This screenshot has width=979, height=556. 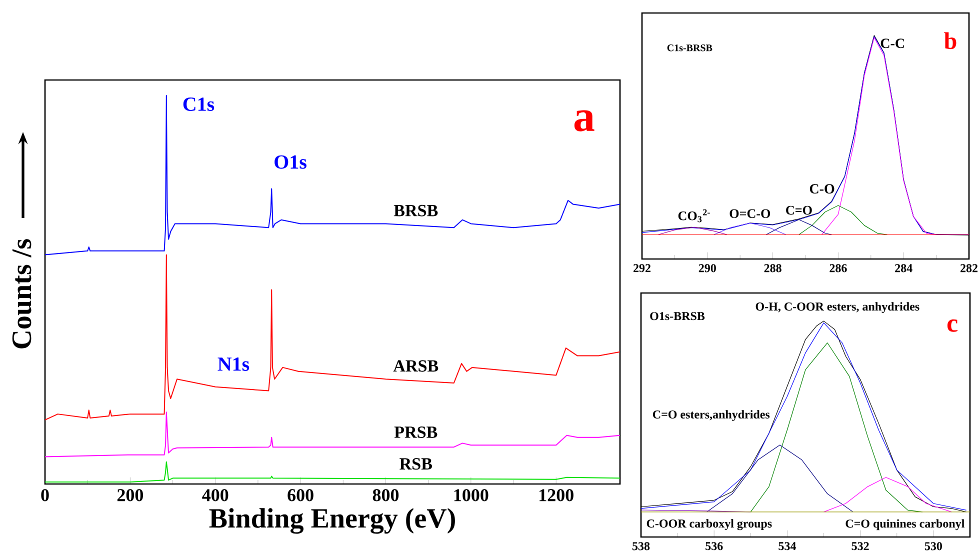 I want to click on x-tick-label: 200, so click(x=130, y=495).